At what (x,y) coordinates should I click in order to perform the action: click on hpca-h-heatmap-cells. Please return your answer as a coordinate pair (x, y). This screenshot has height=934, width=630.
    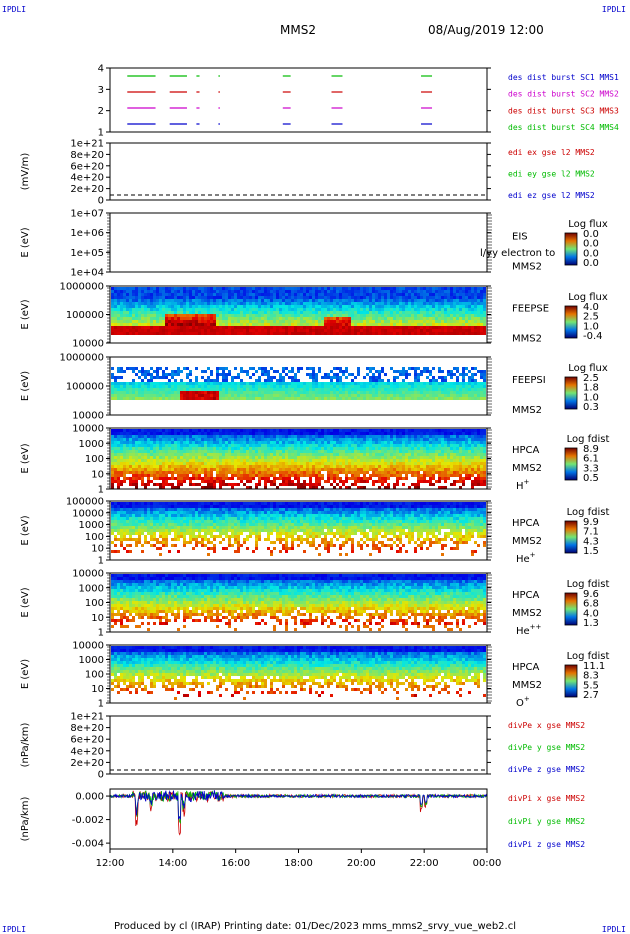
    Looking at the image, I should click on (298, 459).